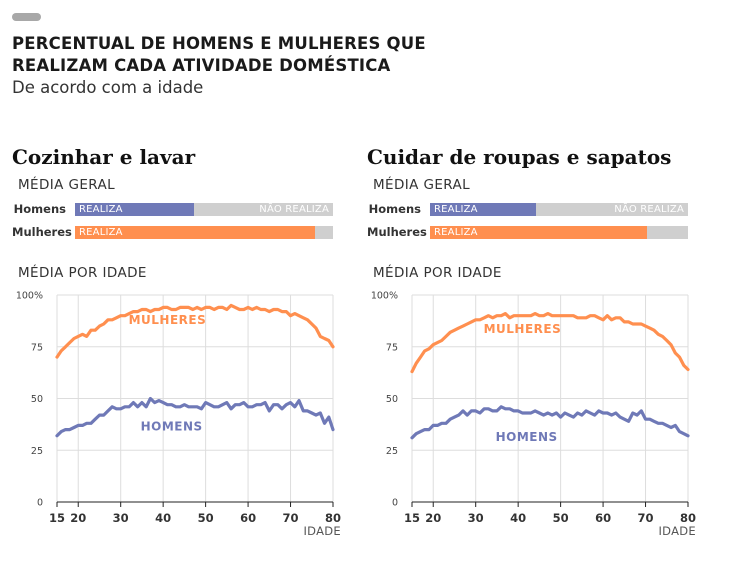 The height and width of the screenshot is (566, 733). What do you see at coordinates (104, 157) in the screenshot?
I see `chart-1-title: Cozinhar e lavar` at bounding box center [104, 157].